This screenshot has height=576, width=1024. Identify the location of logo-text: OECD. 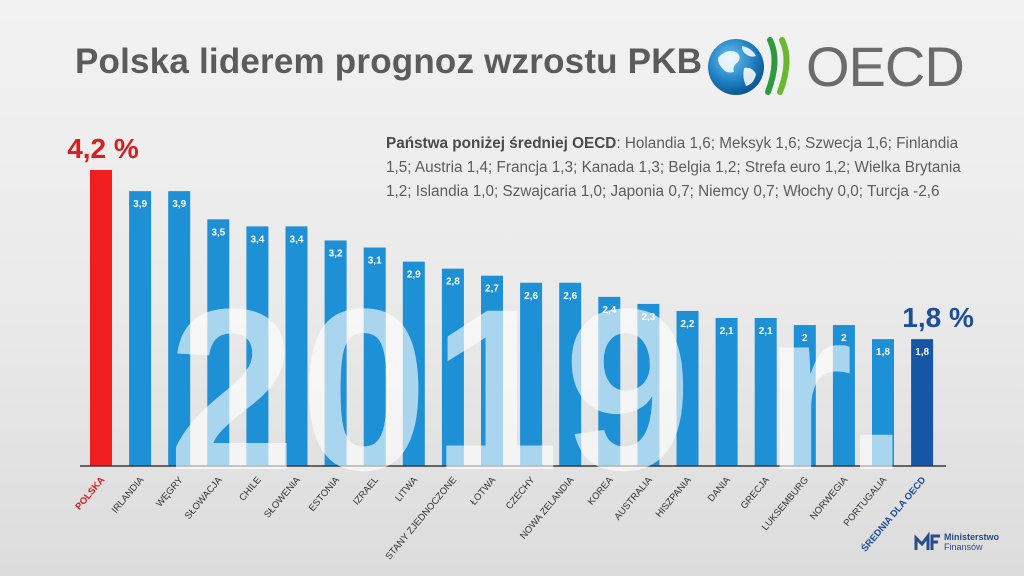
(885, 66).